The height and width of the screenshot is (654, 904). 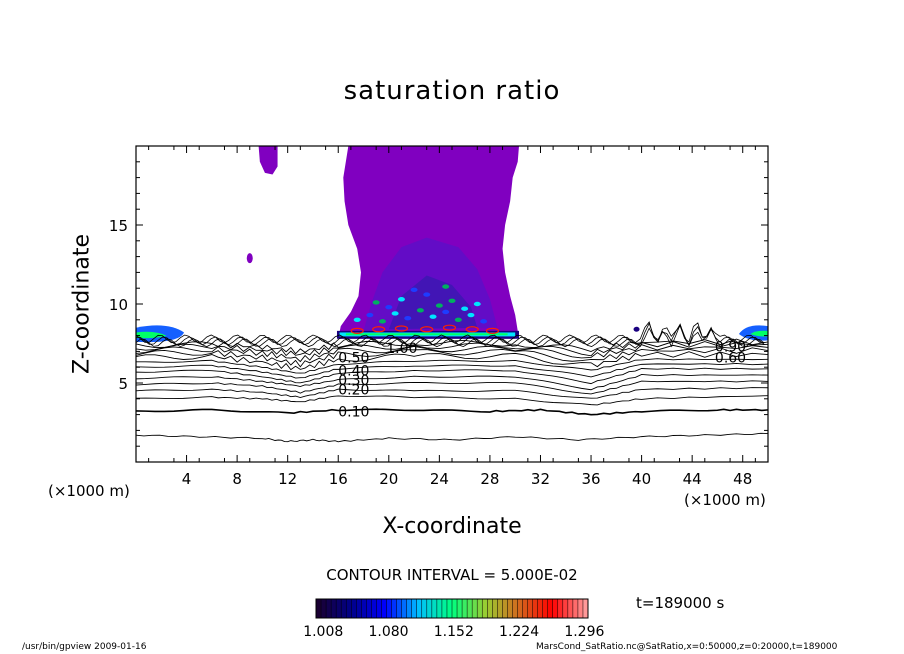 I want to click on x-tick-label: 8, so click(x=237, y=479).